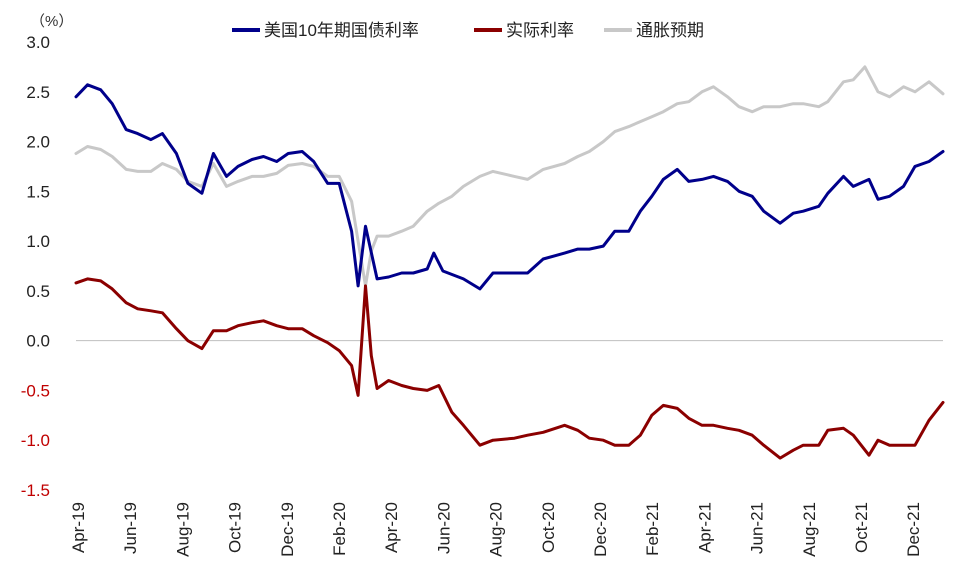 Image resolution: width=960 pixels, height=577 pixels. What do you see at coordinates (35, 440) in the screenshot?
I see `y-tick-label: -1.0` at bounding box center [35, 440].